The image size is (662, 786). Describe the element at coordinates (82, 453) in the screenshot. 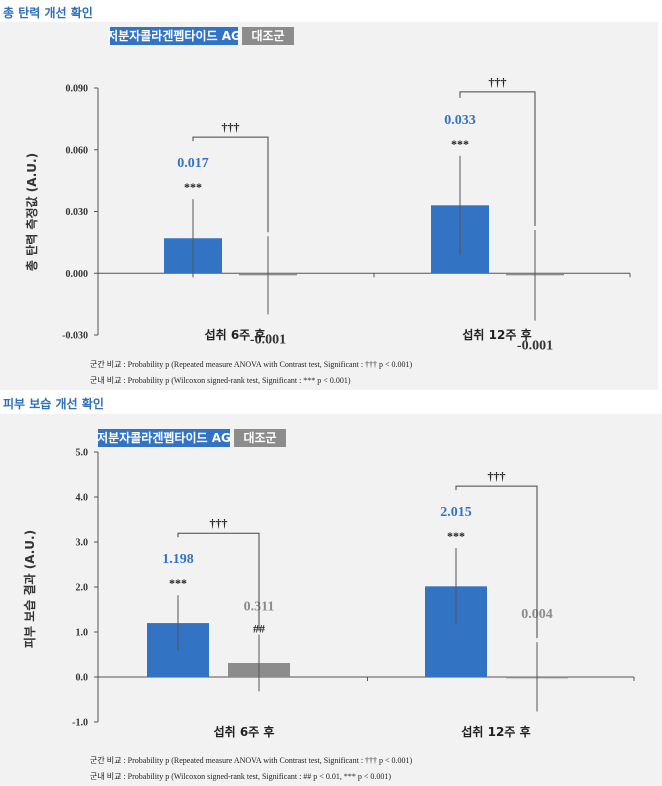

I see `y-tick-label: 5.0` at that location.